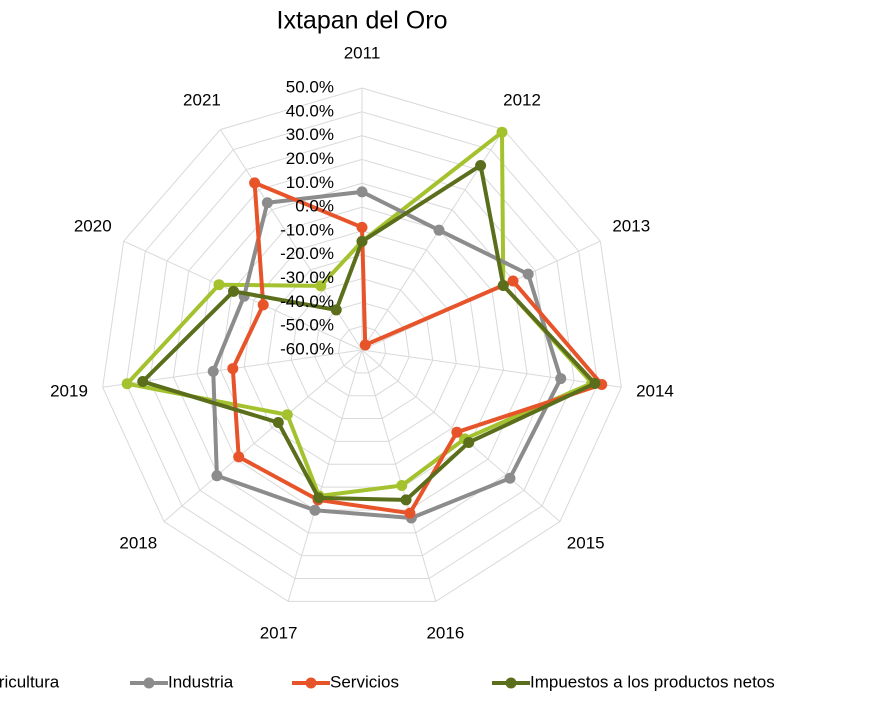 This screenshot has height=705, width=878. I want to click on y-tick-label: -10.0%, so click(307, 229).